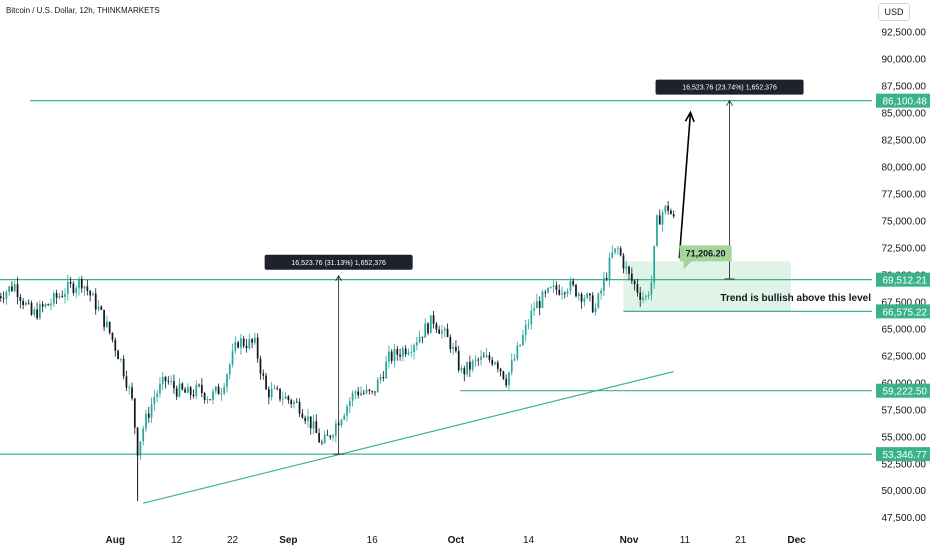 The width and height of the screenshot is (932, 550). Describe the element at coordinates (904, 518) in the screenshot. I see `y-tick-label: 47,500.00` at that location.